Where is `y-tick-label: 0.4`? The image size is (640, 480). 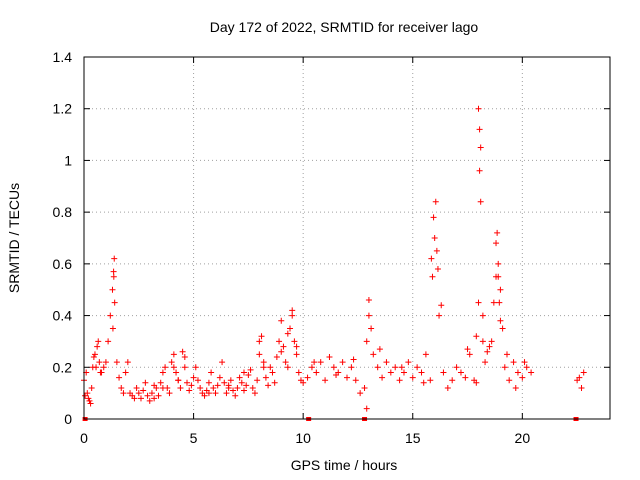
y-tick-label: 0.4 is located at coordinates (63, 316).